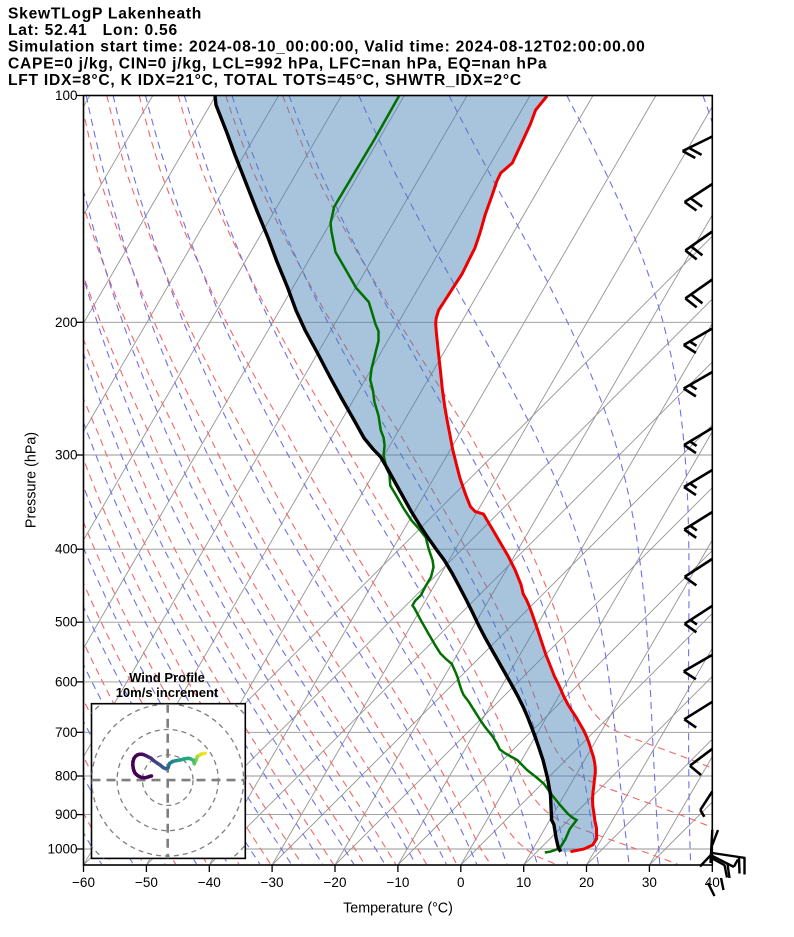 The width and height of the screenshot is (794, 937). What do you see at coordinates (83, 882) in the screenshot?
I see `svg-text: −60` at bounding box center [83, 882].